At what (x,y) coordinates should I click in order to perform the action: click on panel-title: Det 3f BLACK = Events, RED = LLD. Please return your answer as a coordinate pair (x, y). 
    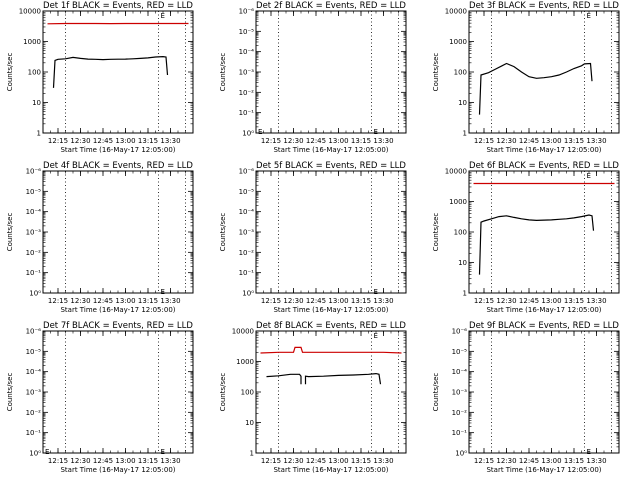
    Looking at the image, I should click on (544, 6).